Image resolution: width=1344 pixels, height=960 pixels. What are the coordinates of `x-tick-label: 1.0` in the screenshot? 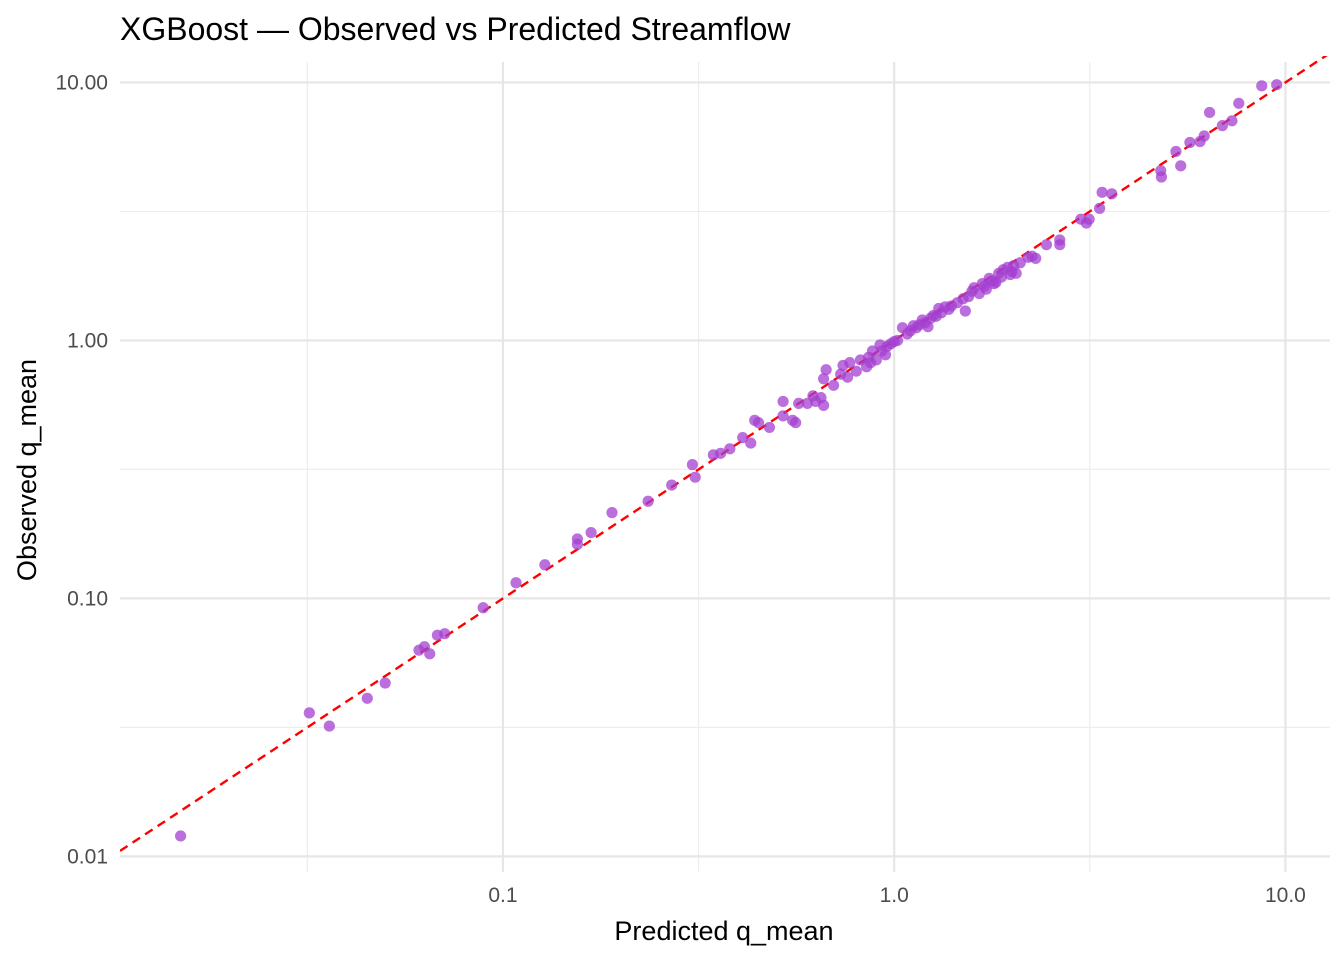 It's located at (894, 895).